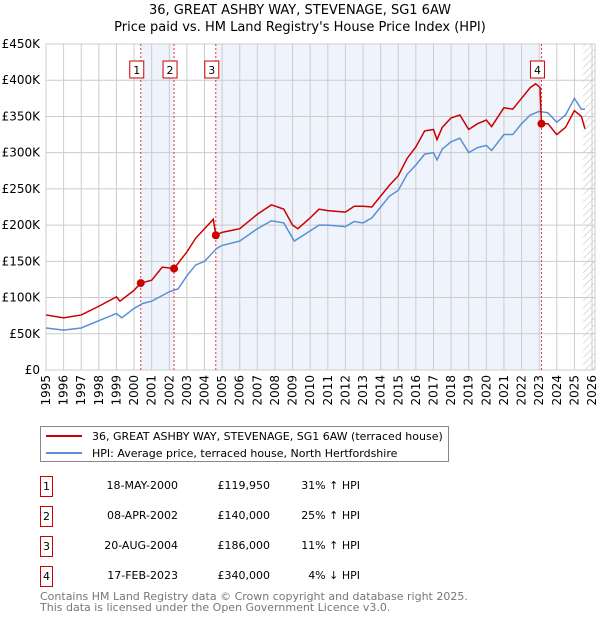 The height and width of the screenshot is (620, 600). What do you see at coordinates (244, 545) in the screenshot?
I see `sale-price: £186,000` at bounding box center [244, 545].